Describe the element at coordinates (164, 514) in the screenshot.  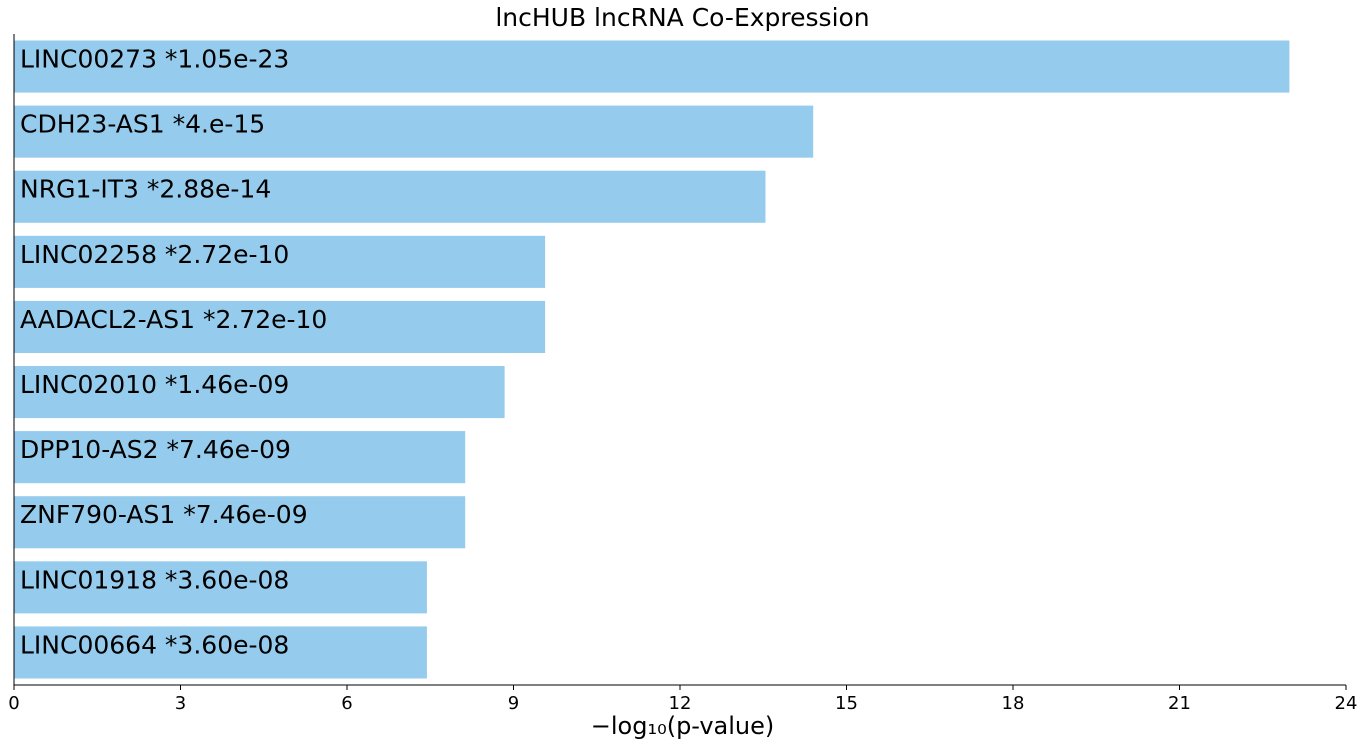
I see `bar-label: ZNF790-AS1 *7.46e-09` at that location.